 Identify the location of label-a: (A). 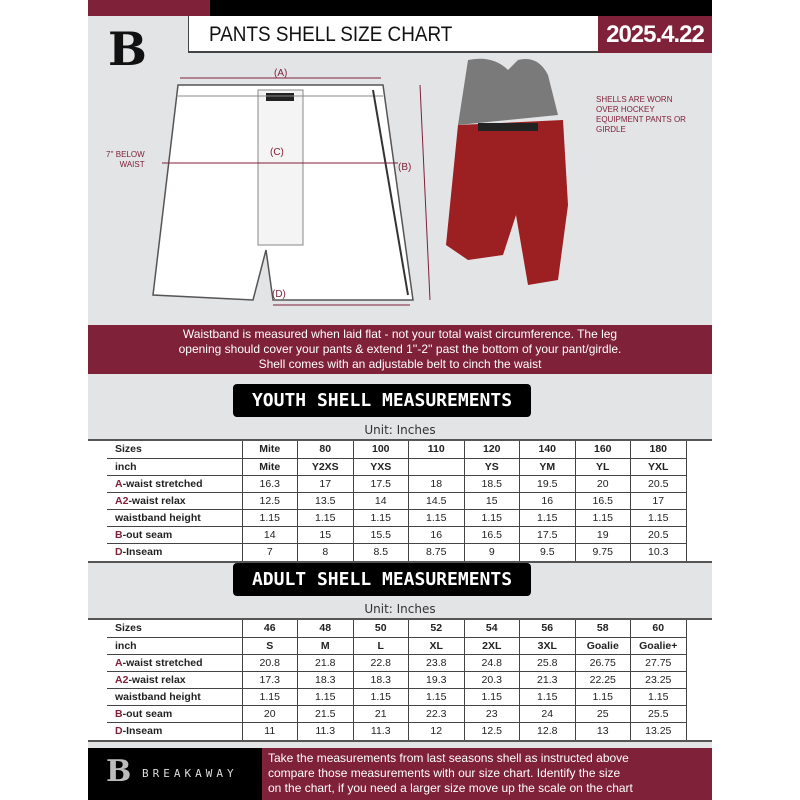
(281, 73).